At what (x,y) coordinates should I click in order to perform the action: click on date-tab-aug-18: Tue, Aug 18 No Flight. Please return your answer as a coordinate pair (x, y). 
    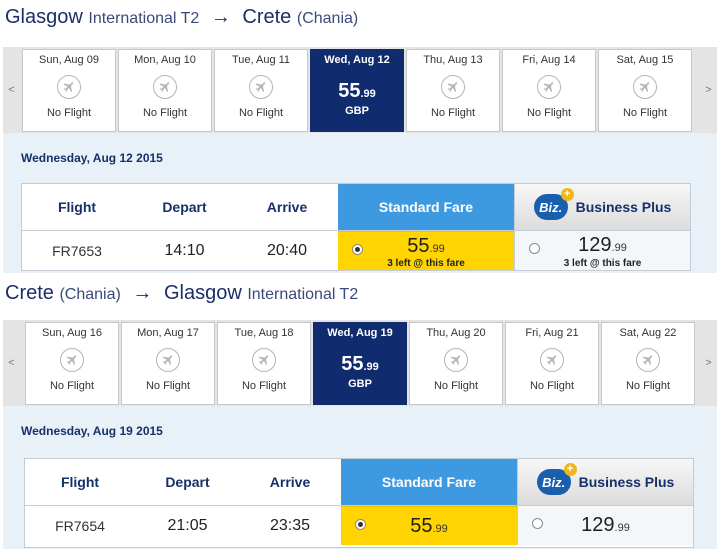
    Looking at the image, I should click on (264, 363).